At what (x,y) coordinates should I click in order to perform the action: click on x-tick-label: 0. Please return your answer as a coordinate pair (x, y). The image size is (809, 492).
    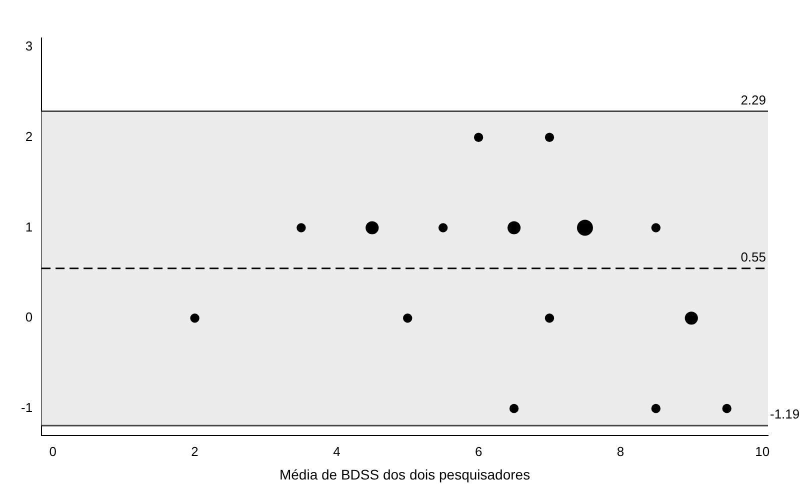
    Looking at the image, I should click on (53, 451).